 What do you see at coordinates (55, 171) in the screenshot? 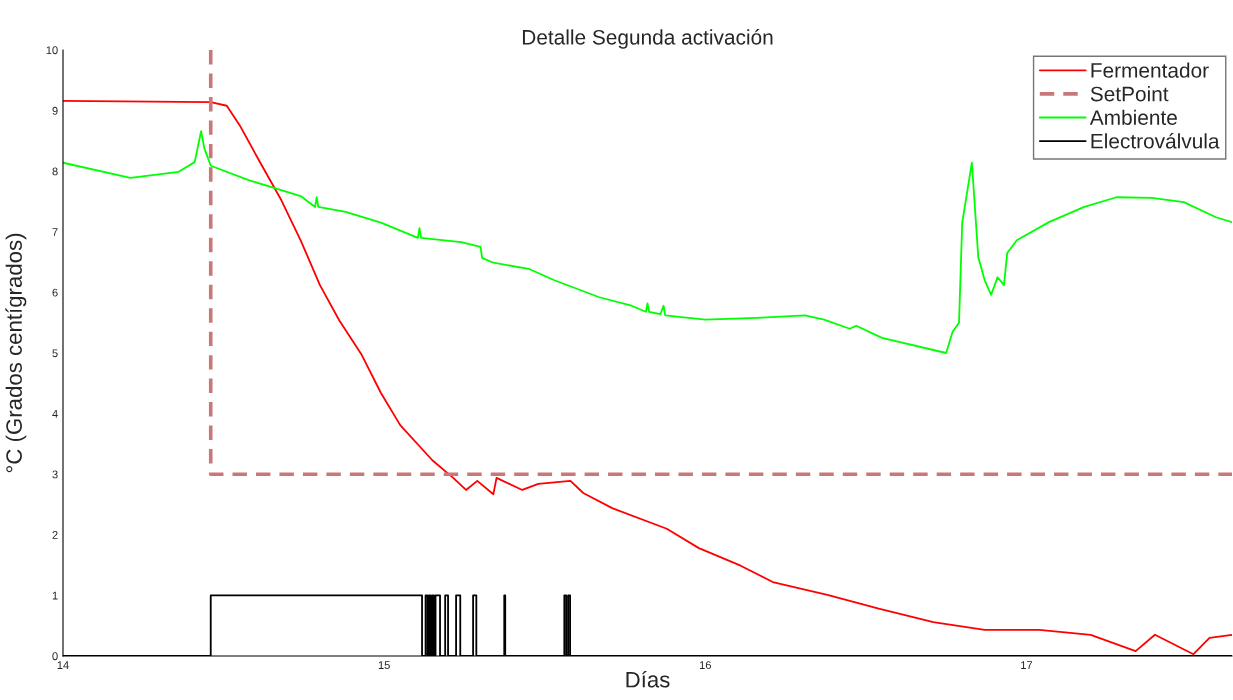
I see `y-tick-label: 8` at bounding box center [55, 171].